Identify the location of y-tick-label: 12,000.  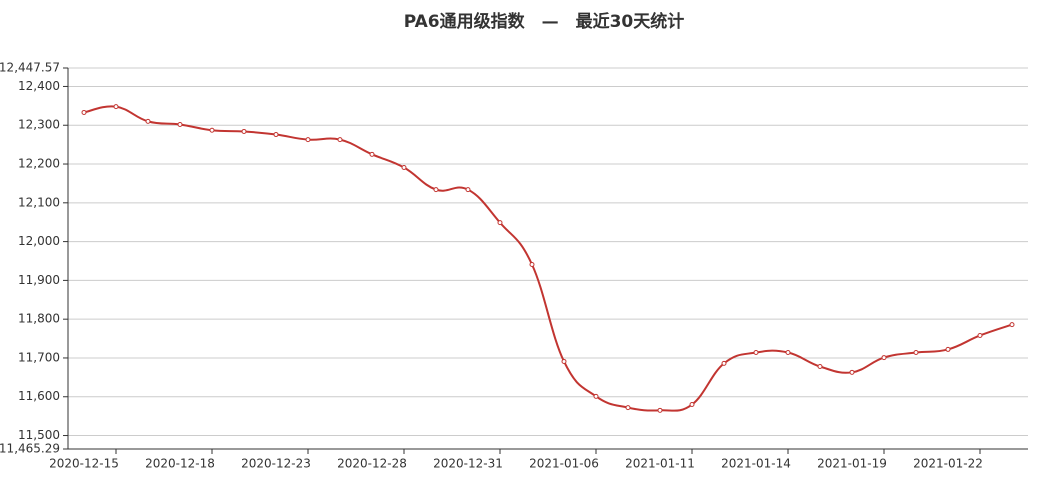
(39, 241).